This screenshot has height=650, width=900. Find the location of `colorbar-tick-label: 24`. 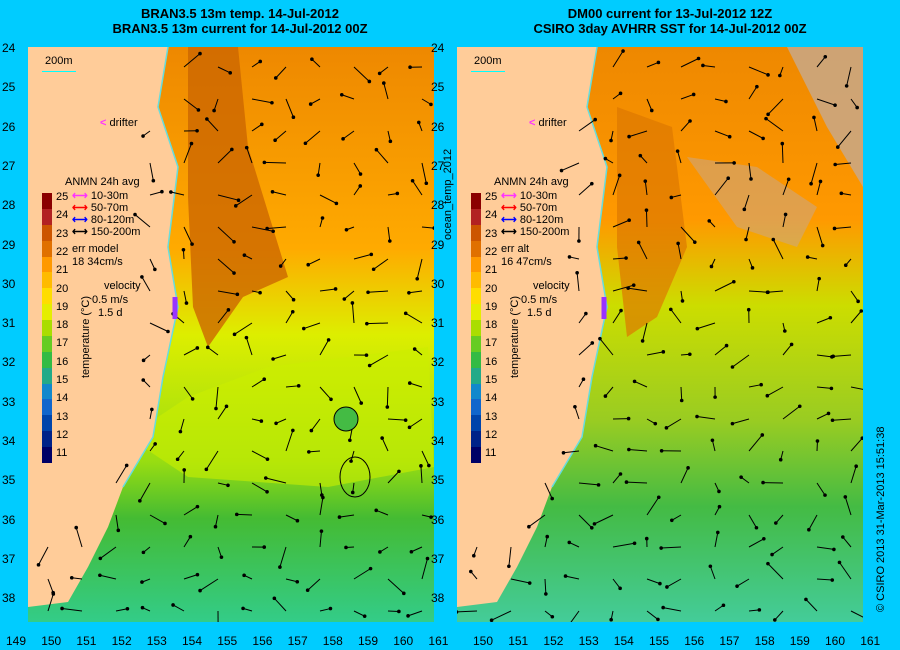

colorbar-tick-label: 24 is located at coordinates (62, 215).